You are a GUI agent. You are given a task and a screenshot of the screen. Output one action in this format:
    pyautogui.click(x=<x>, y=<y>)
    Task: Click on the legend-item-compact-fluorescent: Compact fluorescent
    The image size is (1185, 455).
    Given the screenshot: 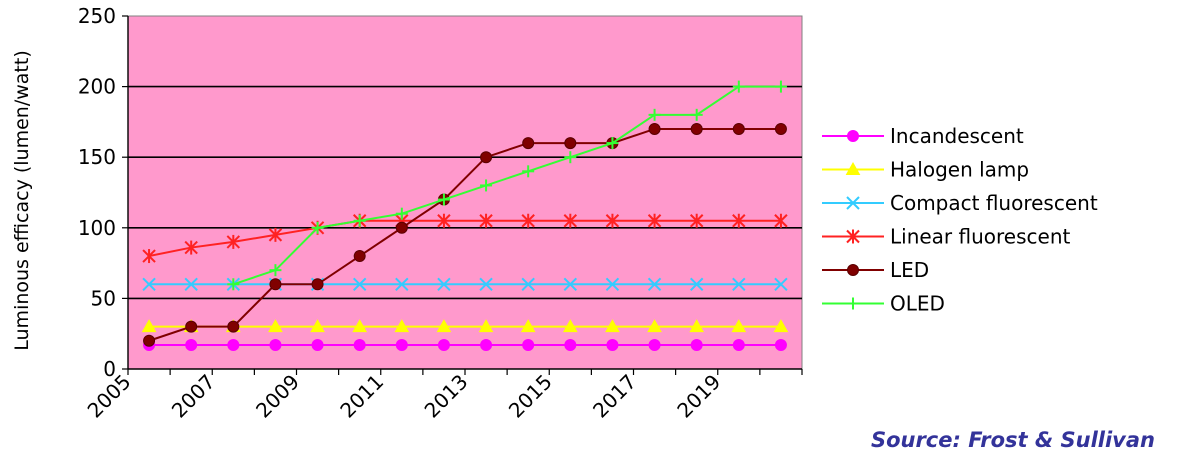 What is the action you would take?
    pyautogui.click(x=960, y=203)
    